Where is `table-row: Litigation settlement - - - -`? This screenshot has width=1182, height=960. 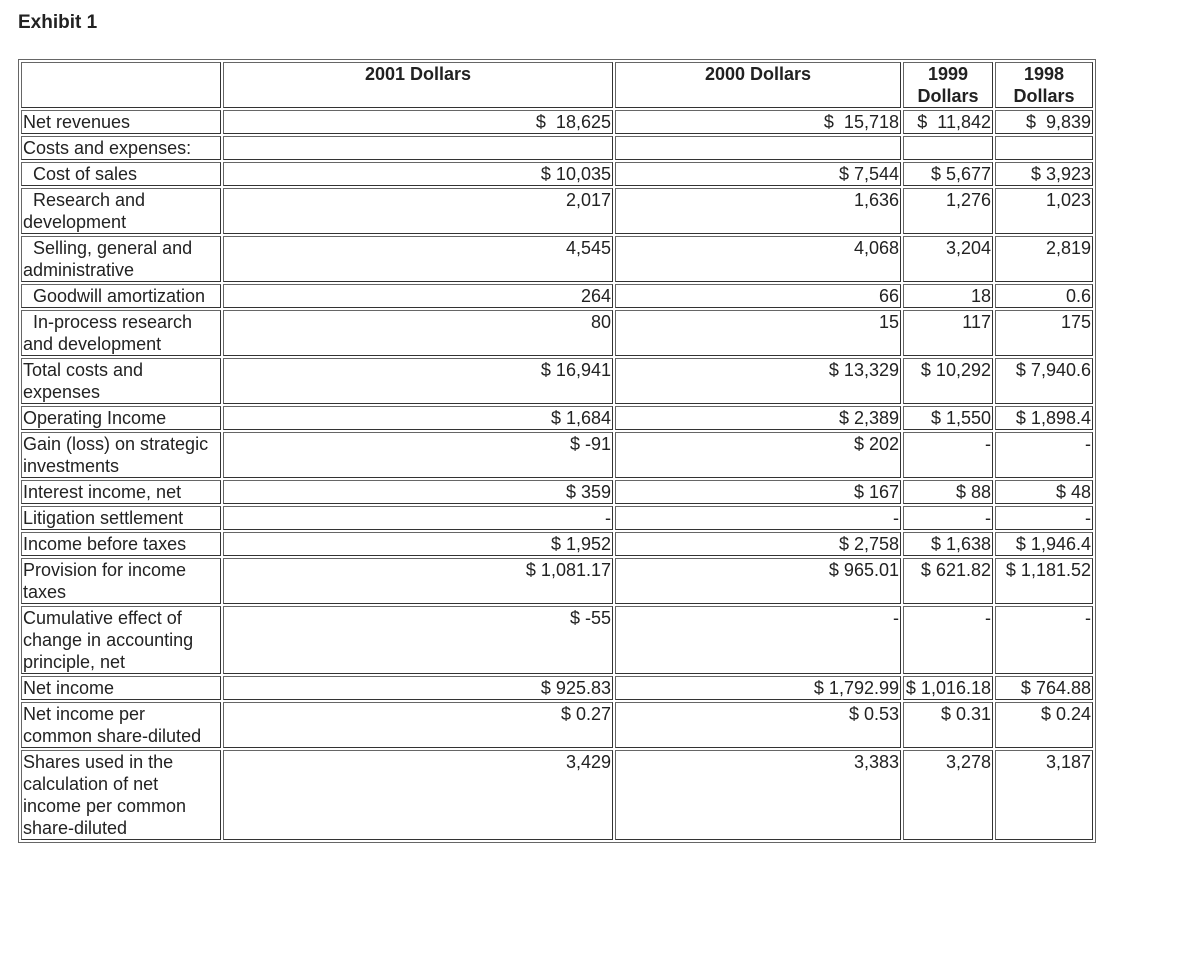 table-row: Litigation settlement - - - - is located at coordinates (557, 518).